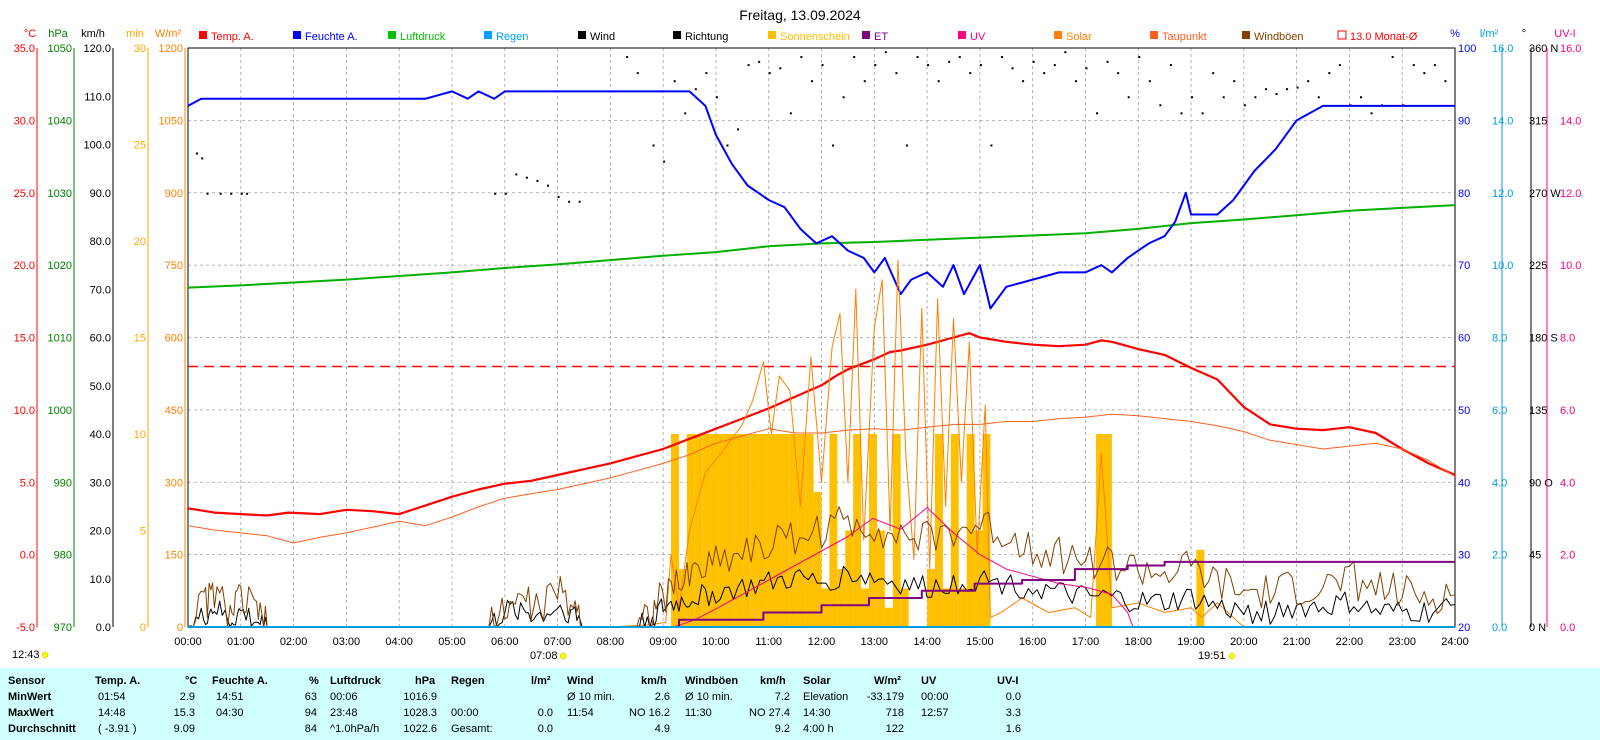 The height and width of the screenshot is (740, 1600). What do you see at coordinates (505, 642) in the screenshot?
I see `x-tick-label: 06:00` at bounding box center [505, 642].